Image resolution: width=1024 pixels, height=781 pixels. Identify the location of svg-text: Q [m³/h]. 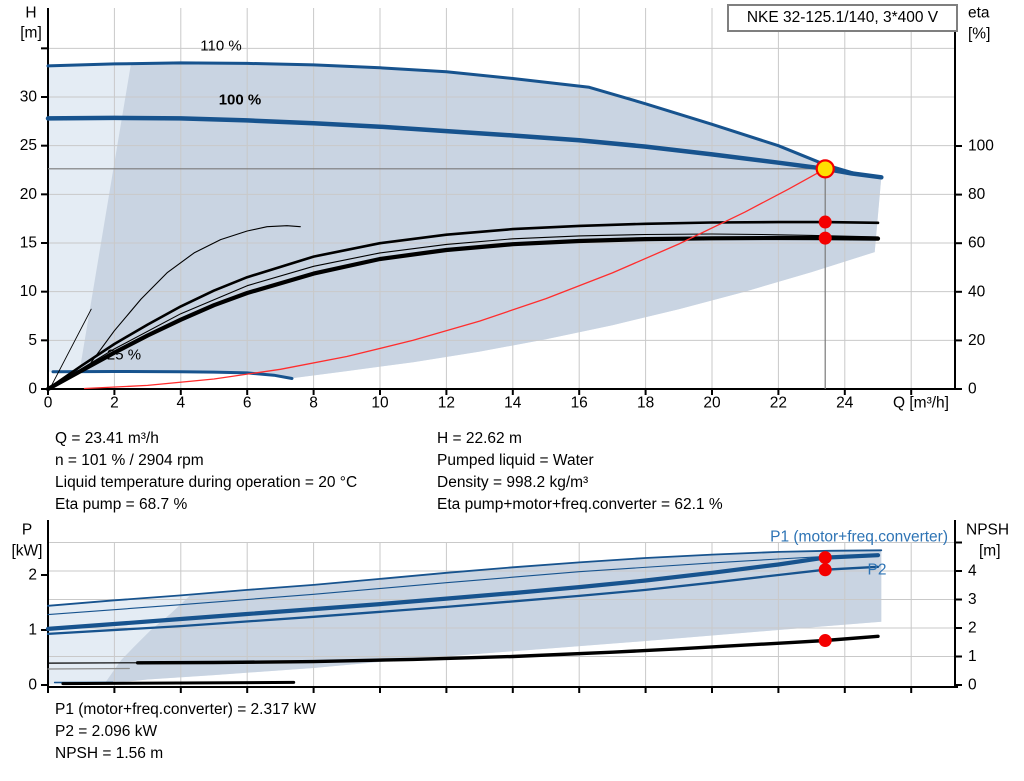
(921, 403).